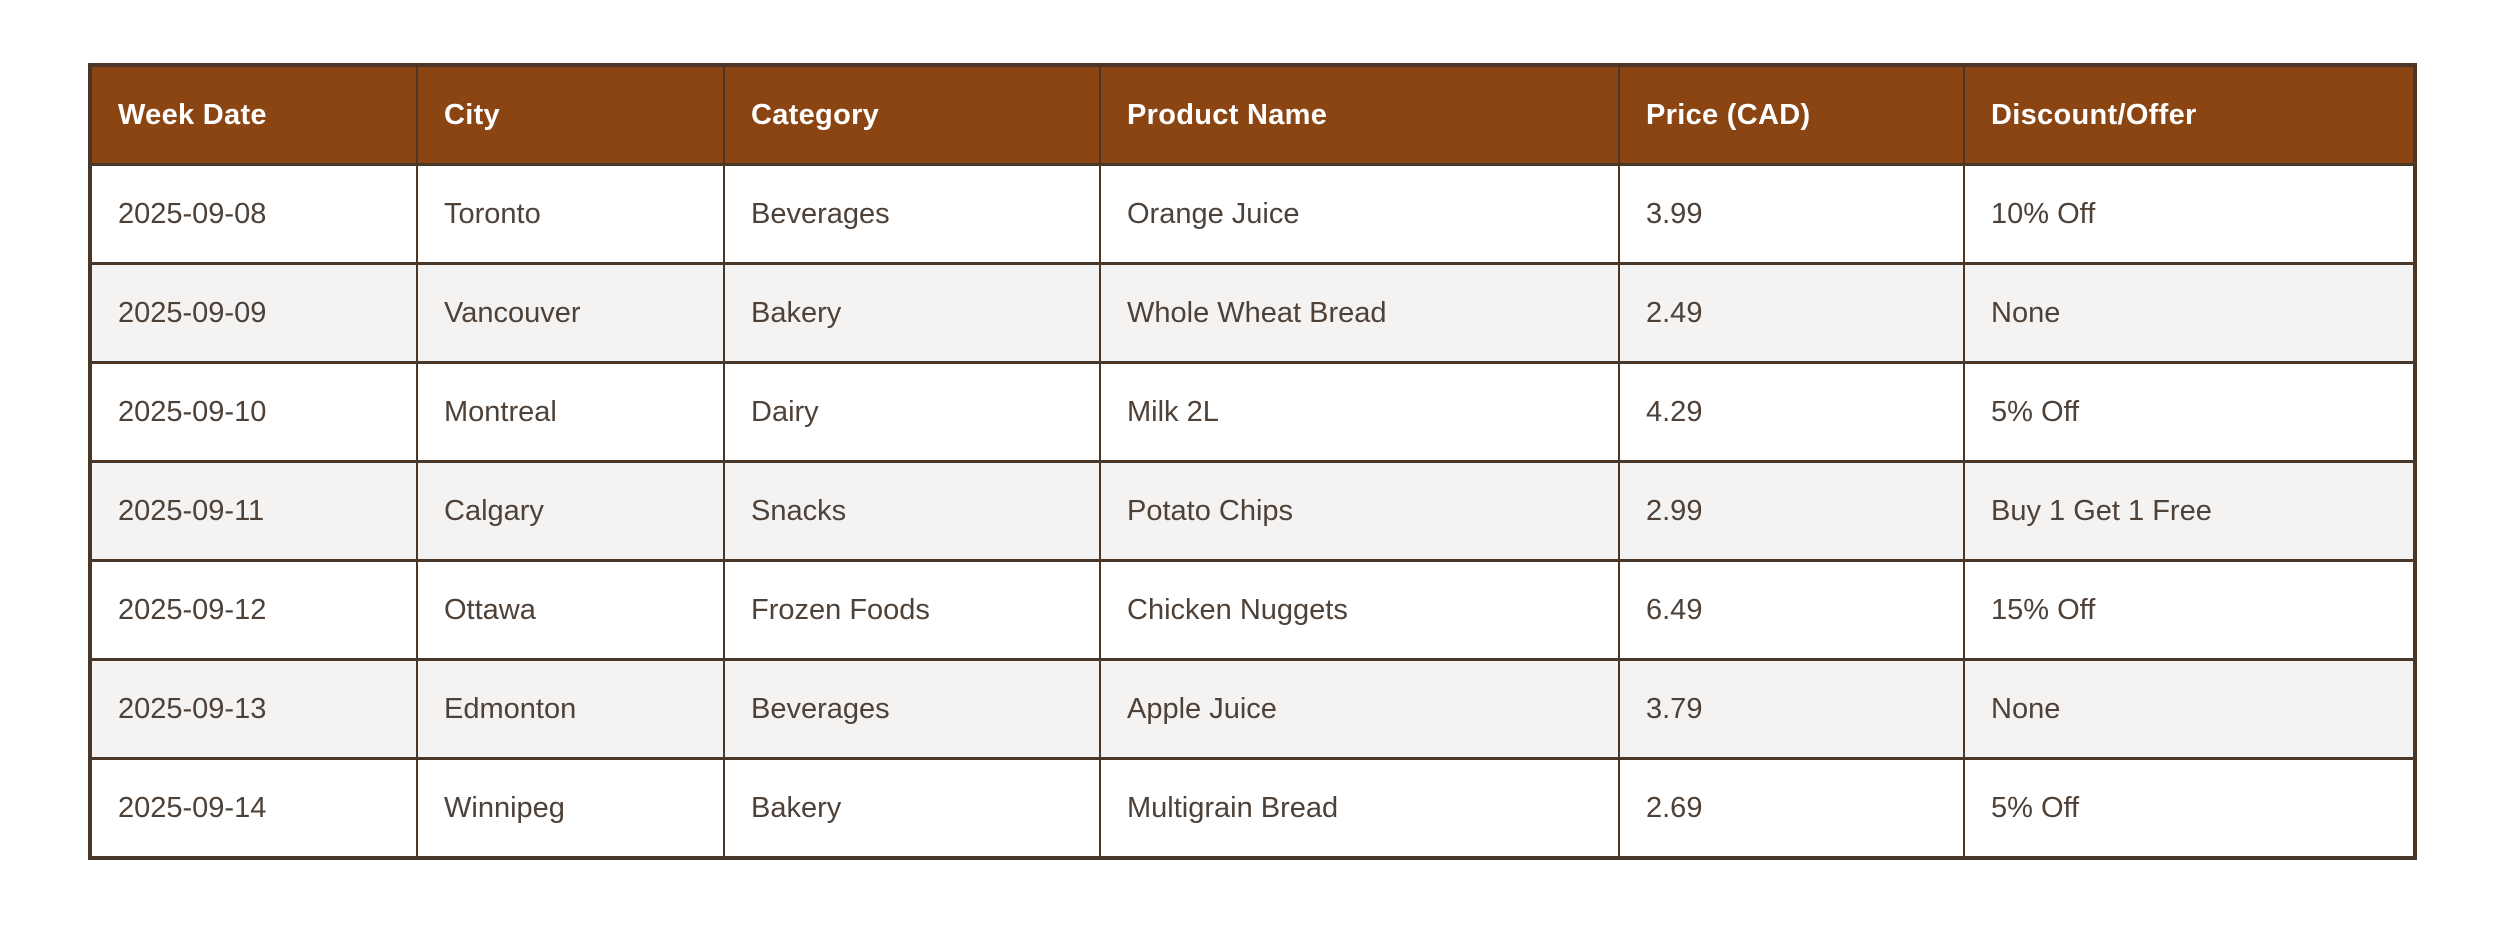 The width and height of the screenshot is (2506, 947). I want to click on table-cell: 2025-09-09, so click(253, 313).